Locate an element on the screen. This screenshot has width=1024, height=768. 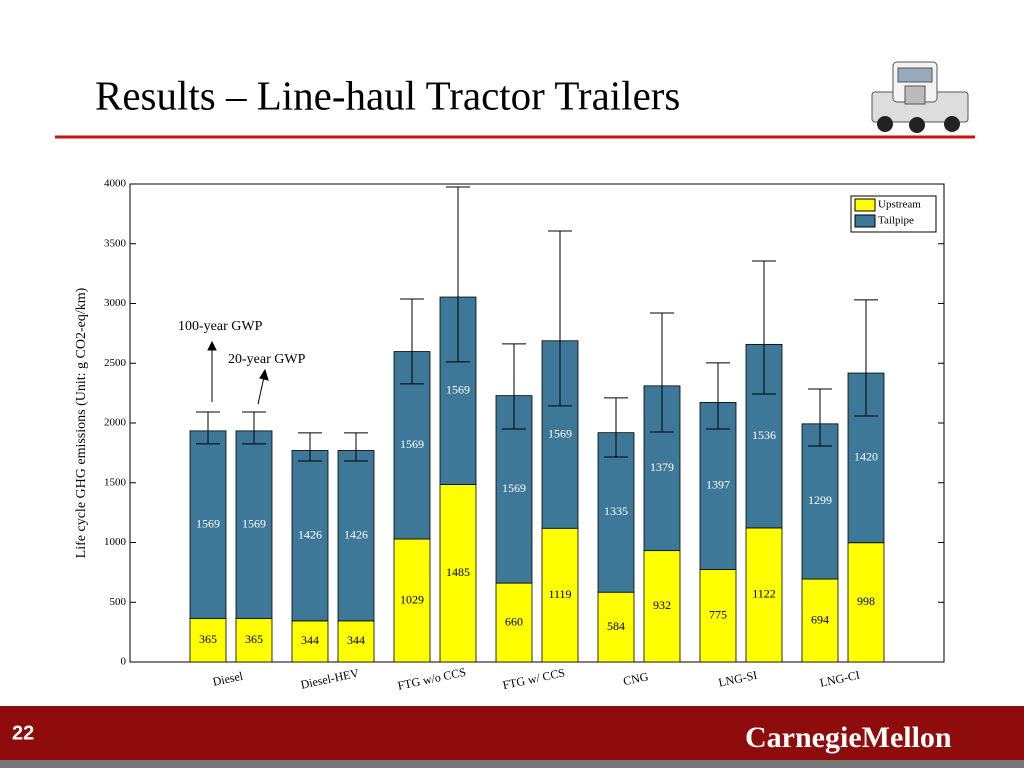
y-tick-label: 1000 is located at coordinates (115, 542).